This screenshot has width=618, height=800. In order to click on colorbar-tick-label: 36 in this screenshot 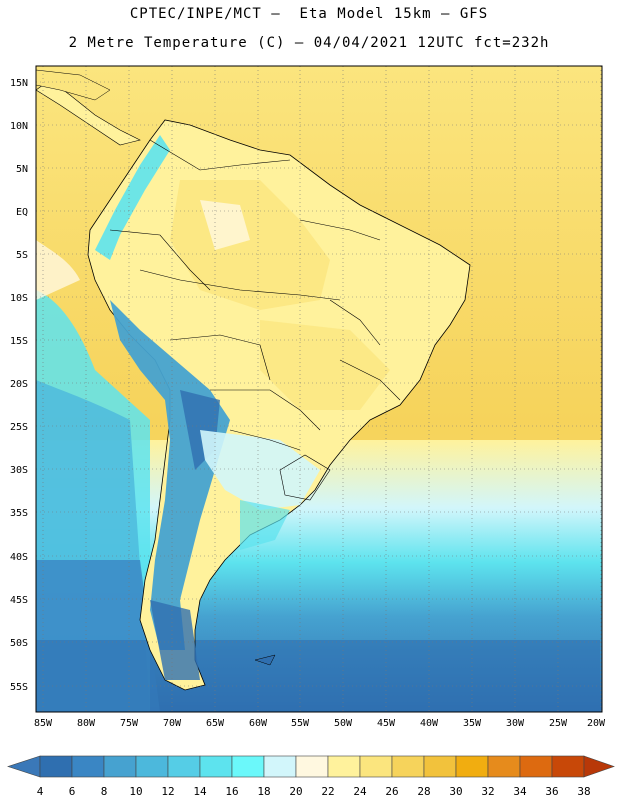, I will do `click(551, 791)`.